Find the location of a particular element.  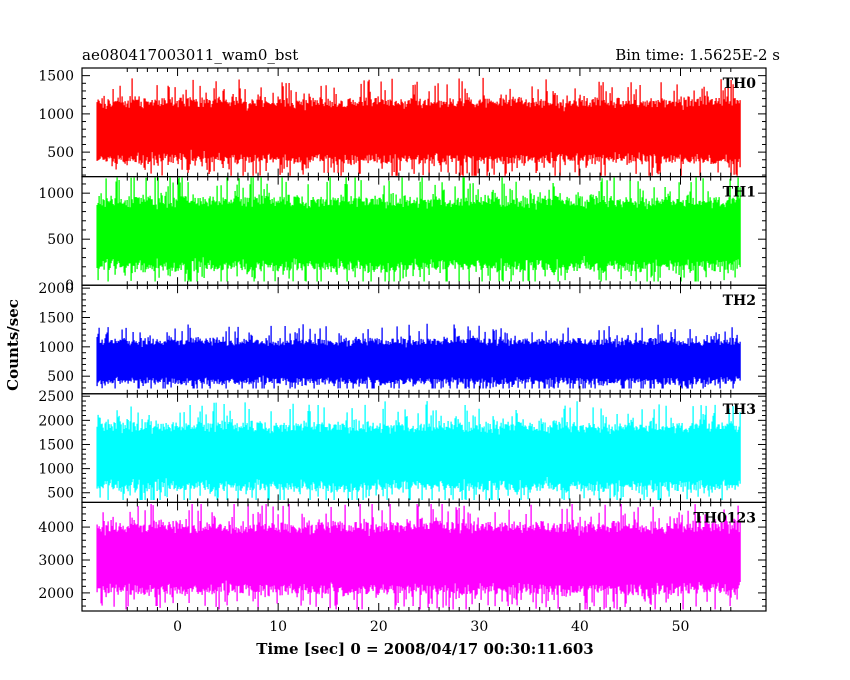

x-axis-label: Time [sec] 0 = 2008/04/17 00:30:11.603 is located at coordinates (424, 649).